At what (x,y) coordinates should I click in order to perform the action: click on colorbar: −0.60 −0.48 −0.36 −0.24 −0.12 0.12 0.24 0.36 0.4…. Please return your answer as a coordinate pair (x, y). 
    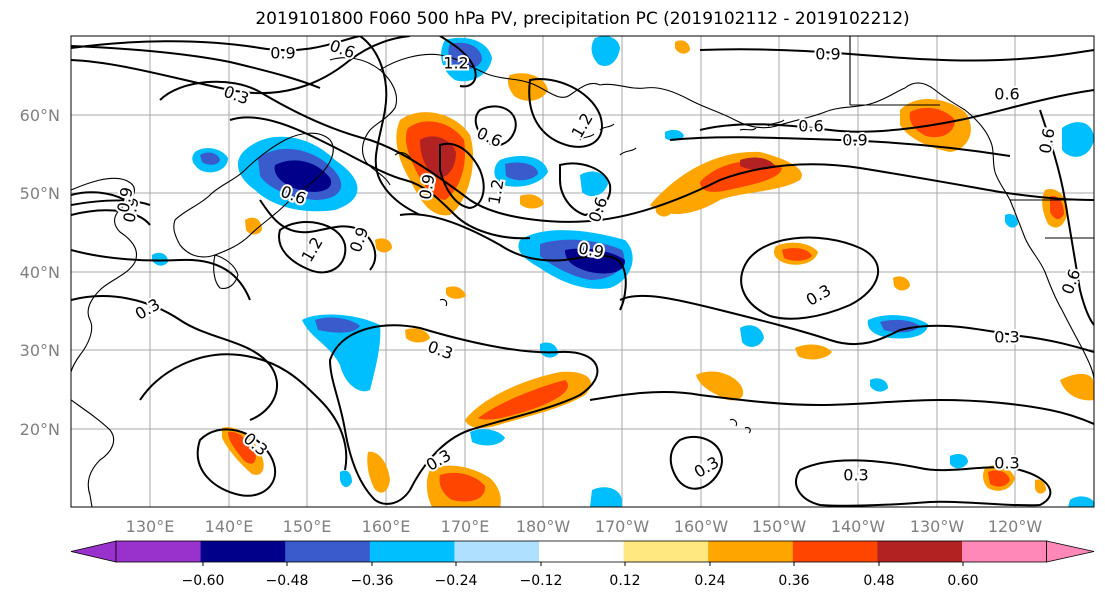
    Looking at the image, I should click on (582, 564).